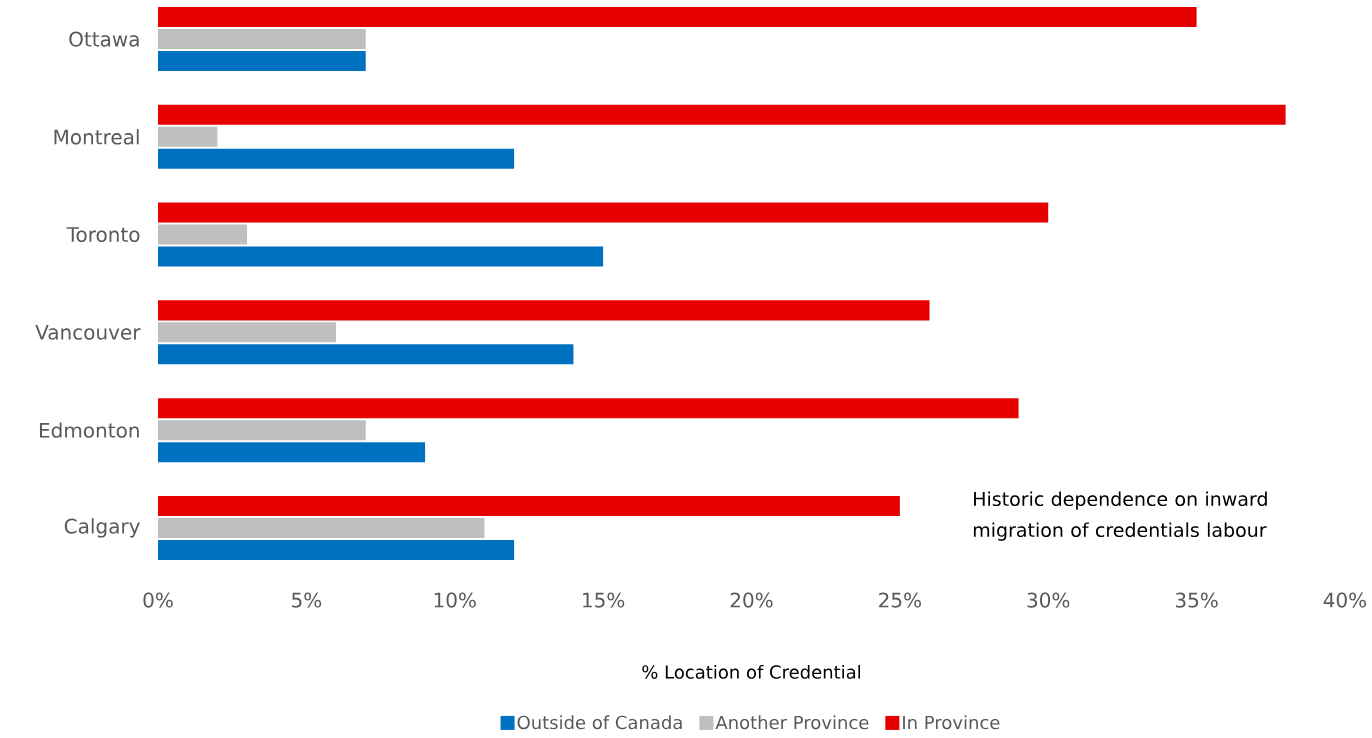 The height and width of the screenshot is (738, 1372). Describe the element at coordinates (900, 600) in the screenshot. I see `x-tick-label: 25%` at that location.